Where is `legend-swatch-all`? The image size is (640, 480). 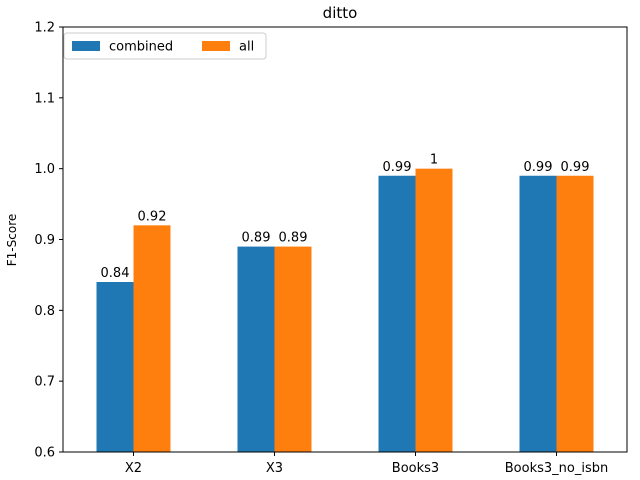
legend-swatch-all is located at coordinates (216, 46).